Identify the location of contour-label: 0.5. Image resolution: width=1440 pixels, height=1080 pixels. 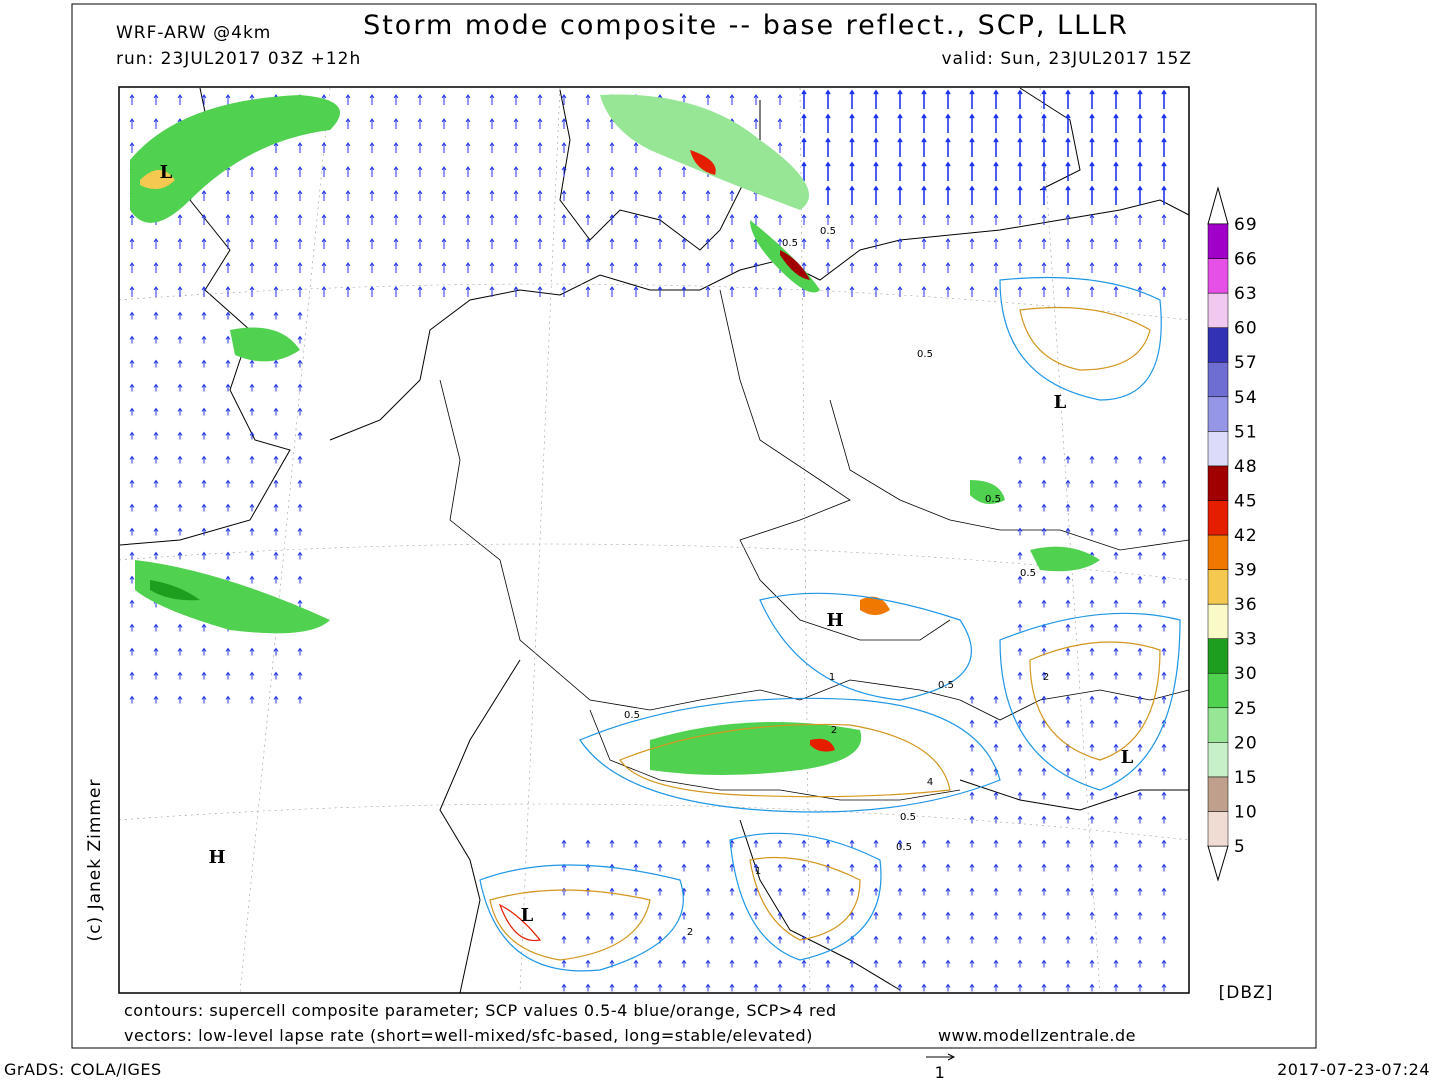
(993, 499).